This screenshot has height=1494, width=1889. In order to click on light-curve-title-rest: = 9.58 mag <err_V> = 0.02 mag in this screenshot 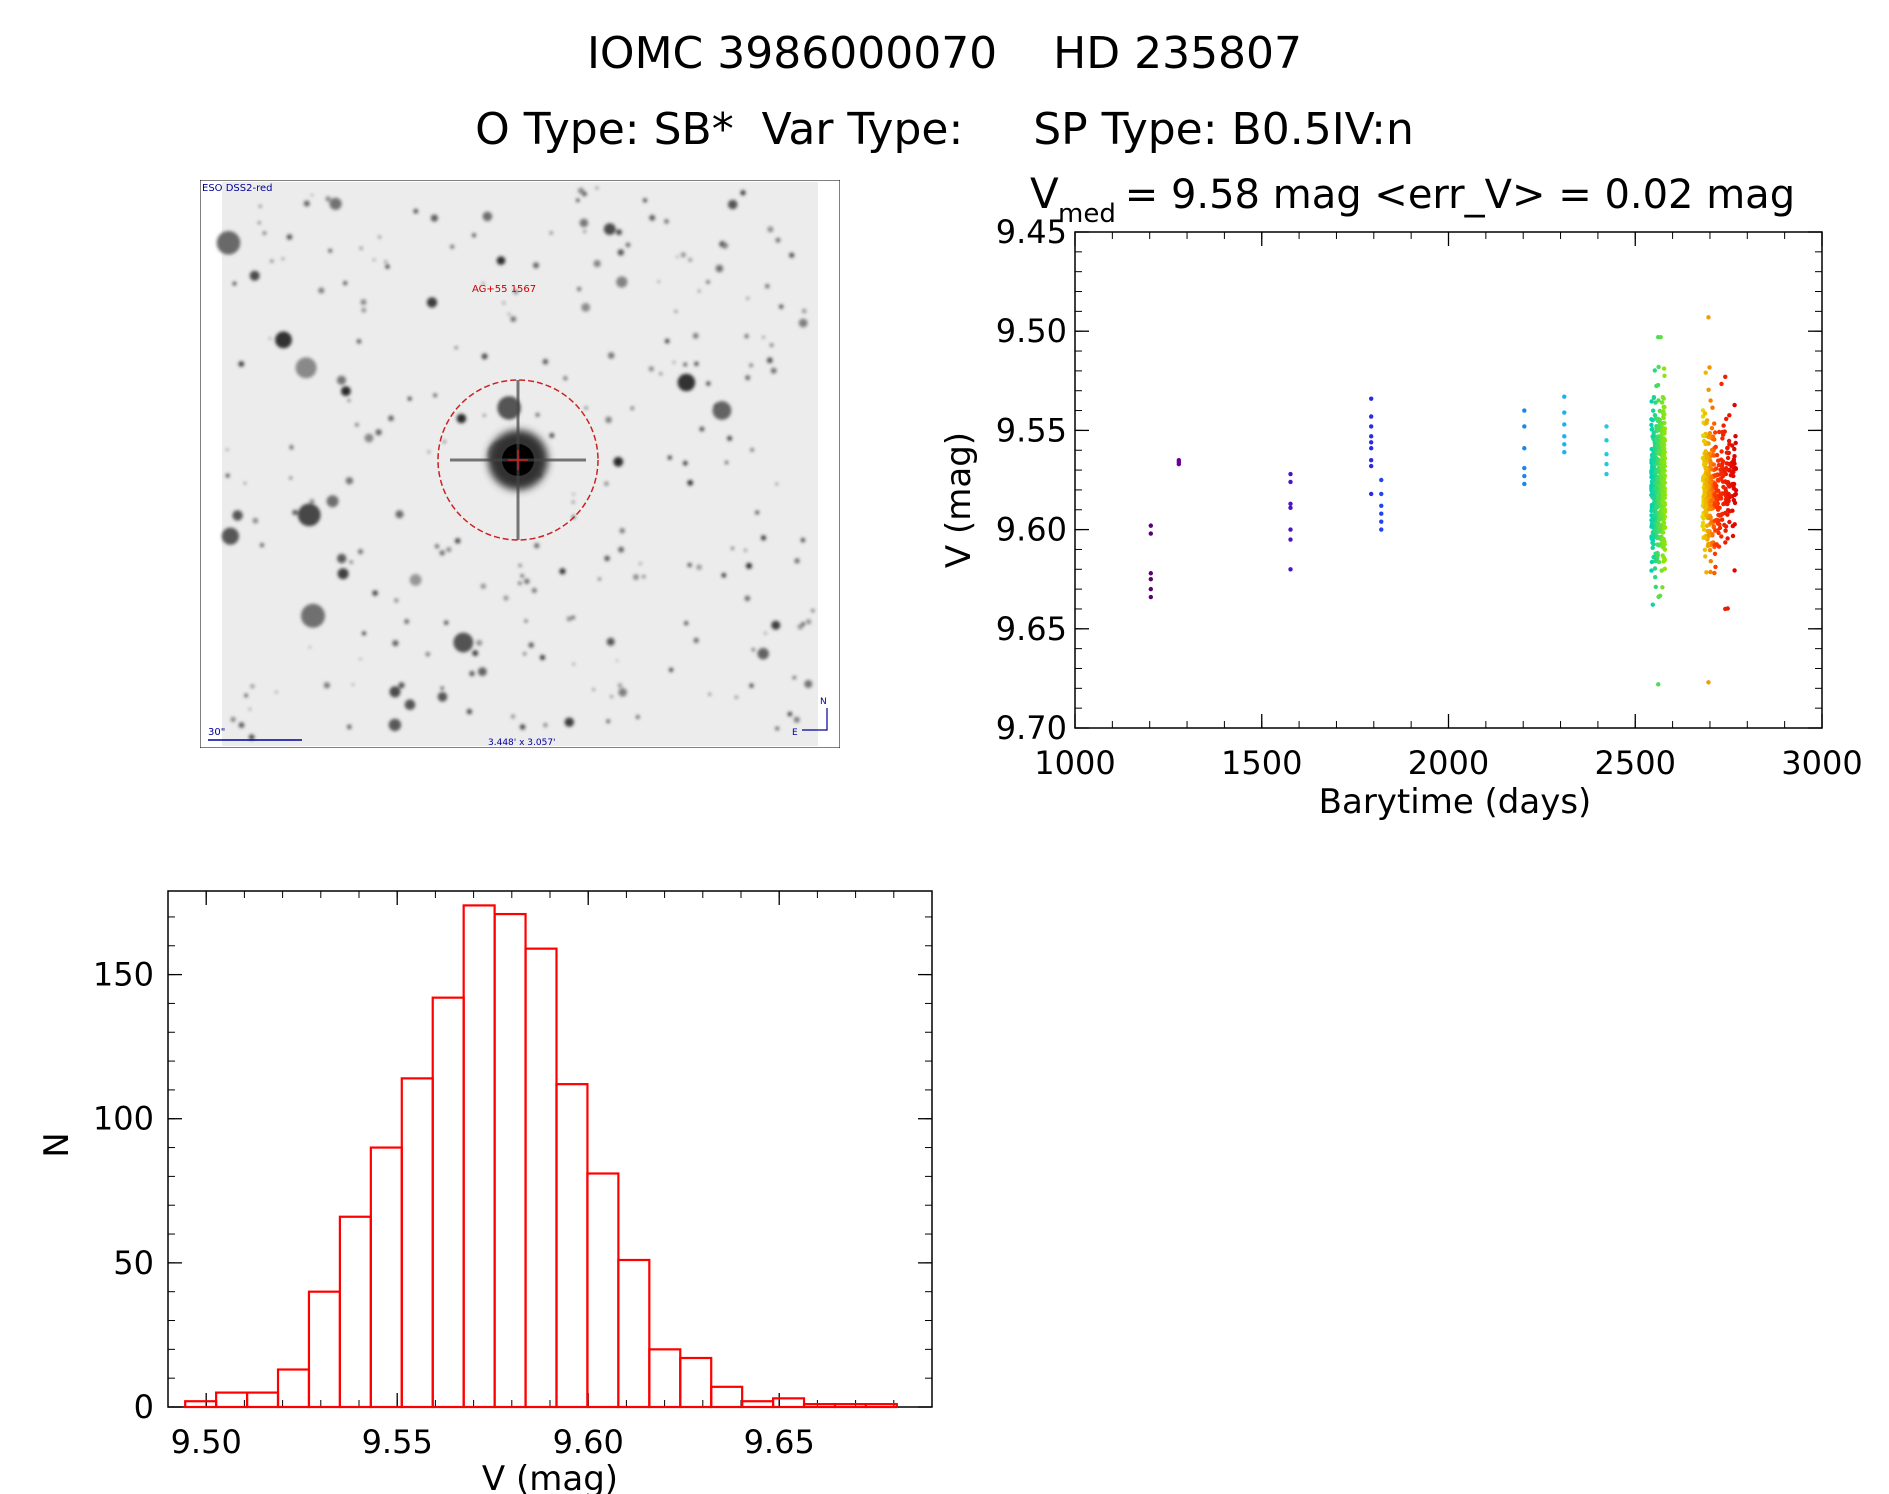, I will do `click(1453, 195)`.